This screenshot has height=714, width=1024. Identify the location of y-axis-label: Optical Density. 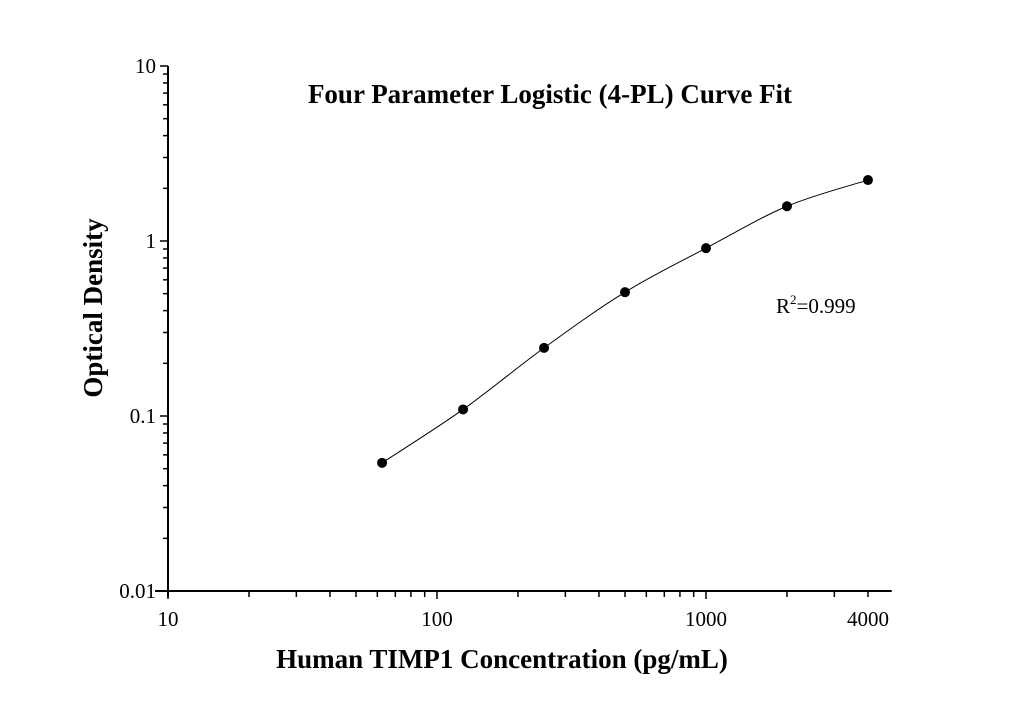
(93, 308).